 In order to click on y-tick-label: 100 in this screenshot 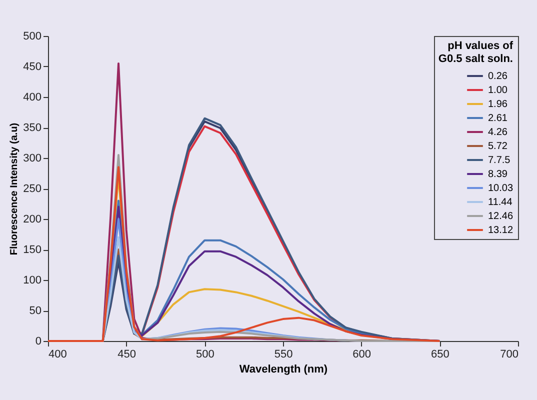, I will do `click(32, 280)`.